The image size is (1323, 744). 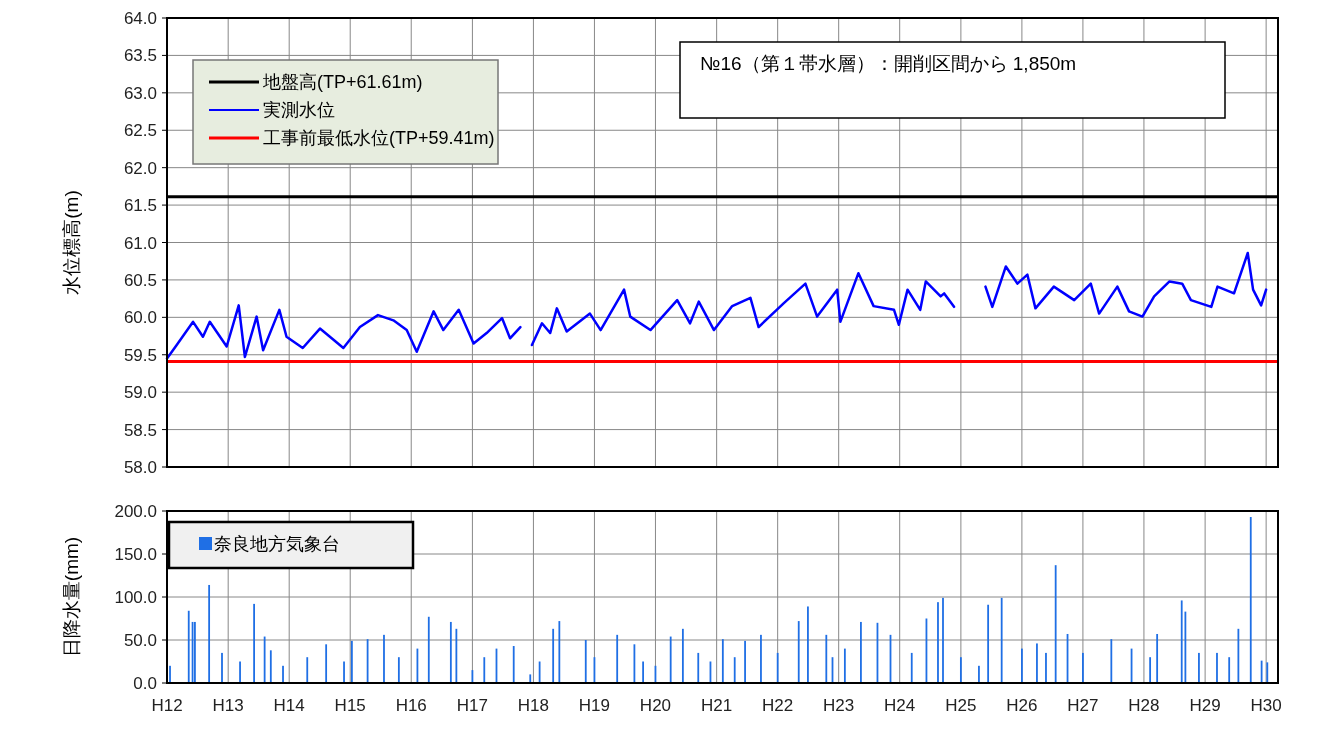 I want to click on y-tick-label: 50.0, so click(x=140, y=640).